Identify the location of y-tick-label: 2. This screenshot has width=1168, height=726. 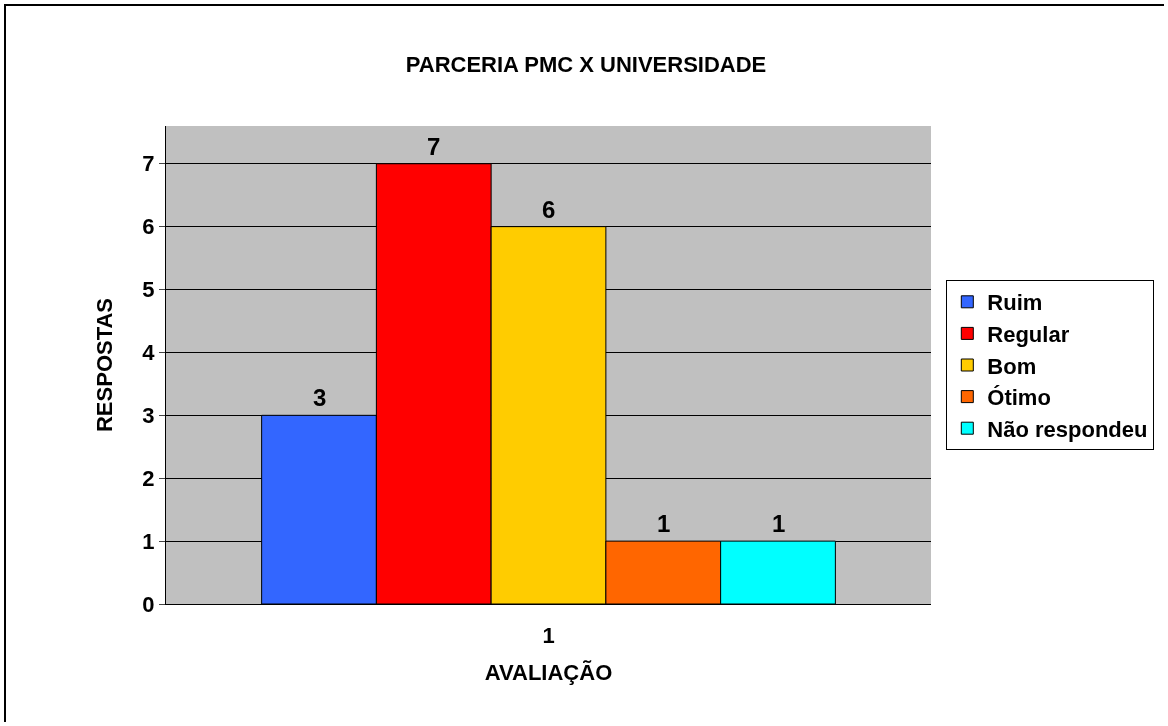
(148, 478).